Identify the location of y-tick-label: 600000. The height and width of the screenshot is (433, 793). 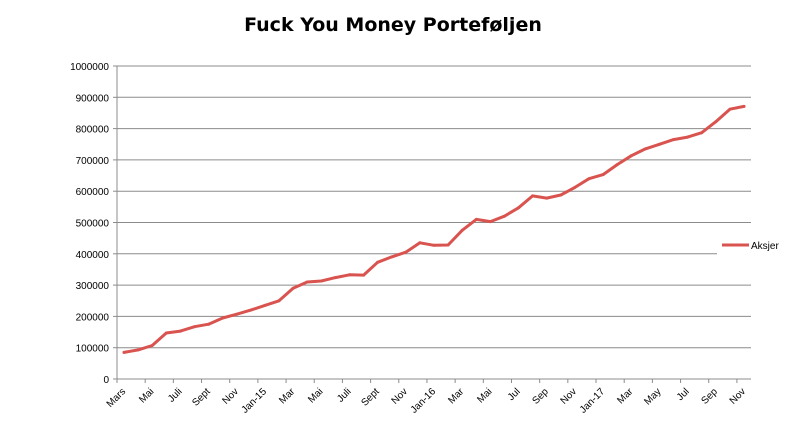
(93, 192).